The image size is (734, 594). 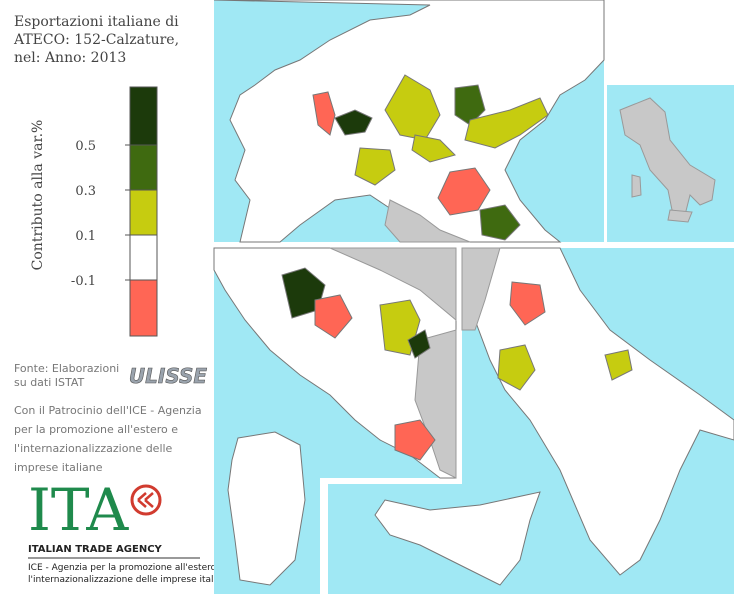 What do you see at coordinates (267, 509) in the screenshot?
I see `map-sardinia` at bounding box center [267, 509].